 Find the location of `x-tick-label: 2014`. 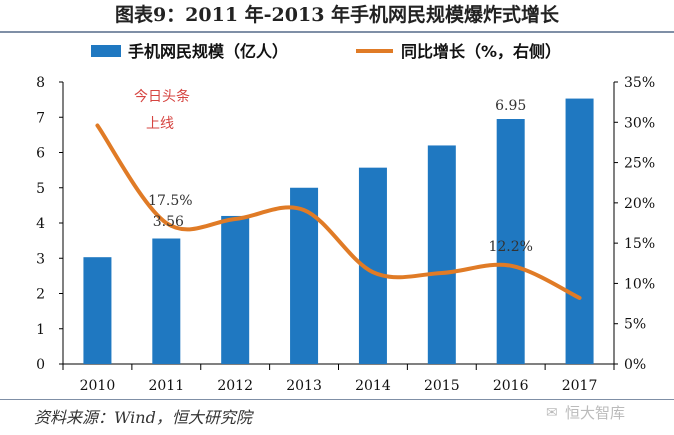

x-tick-label: 2014 is located at coordinates (373, 386).